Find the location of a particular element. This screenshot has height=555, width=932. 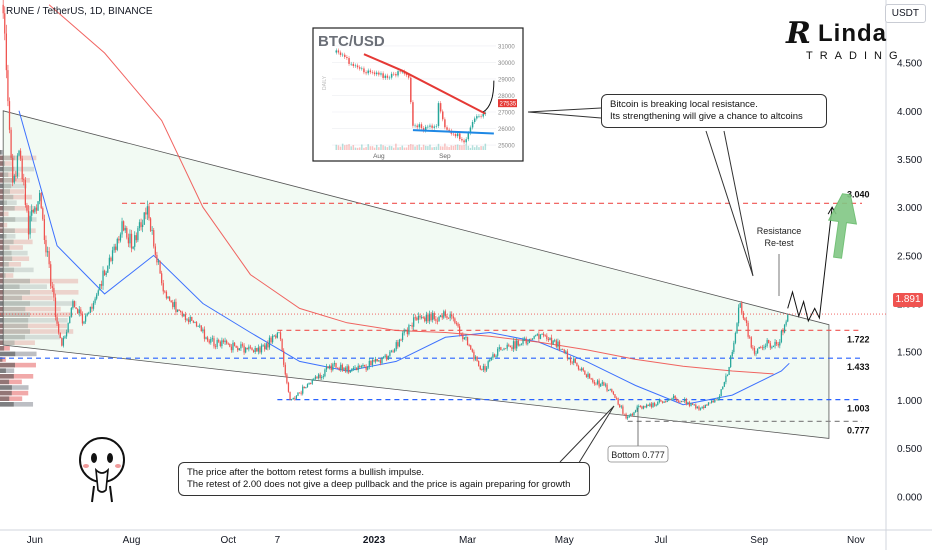

currency-button: USDT is located at coordinates (905, 13).